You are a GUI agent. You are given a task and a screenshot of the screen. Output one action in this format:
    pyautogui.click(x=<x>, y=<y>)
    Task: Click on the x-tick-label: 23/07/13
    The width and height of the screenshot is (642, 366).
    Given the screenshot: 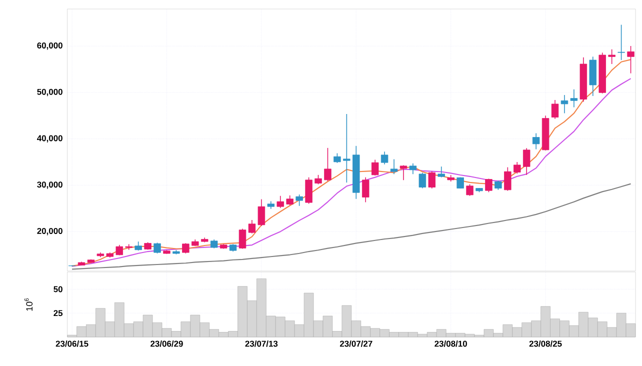 What is the action you would take?
    pyautogui.click(x=261, y=343)
    